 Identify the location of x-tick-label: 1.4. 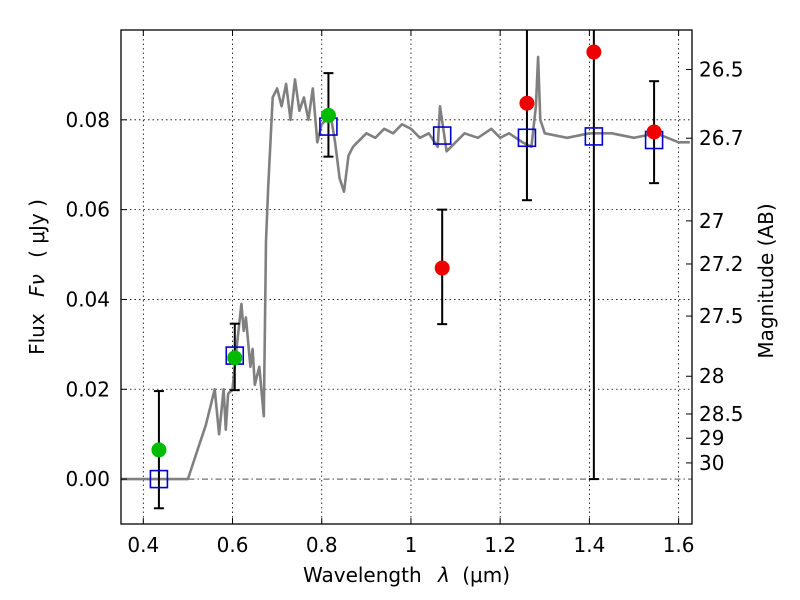
(589, 545).